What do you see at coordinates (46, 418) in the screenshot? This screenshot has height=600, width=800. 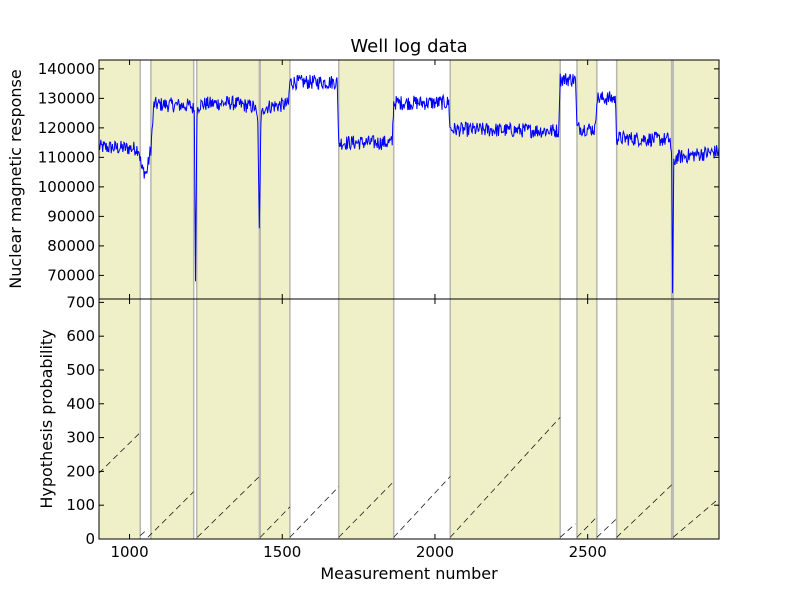 I see `bottom-y-axis-label: Hypothesis probability` at bounding box center [46, 418].